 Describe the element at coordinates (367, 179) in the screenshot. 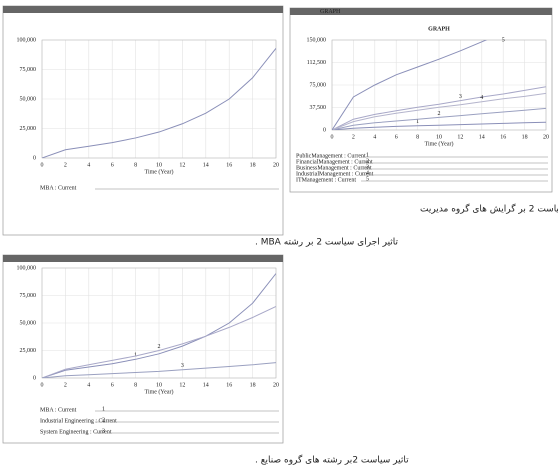

I see `legend-marker: 5` at that location.